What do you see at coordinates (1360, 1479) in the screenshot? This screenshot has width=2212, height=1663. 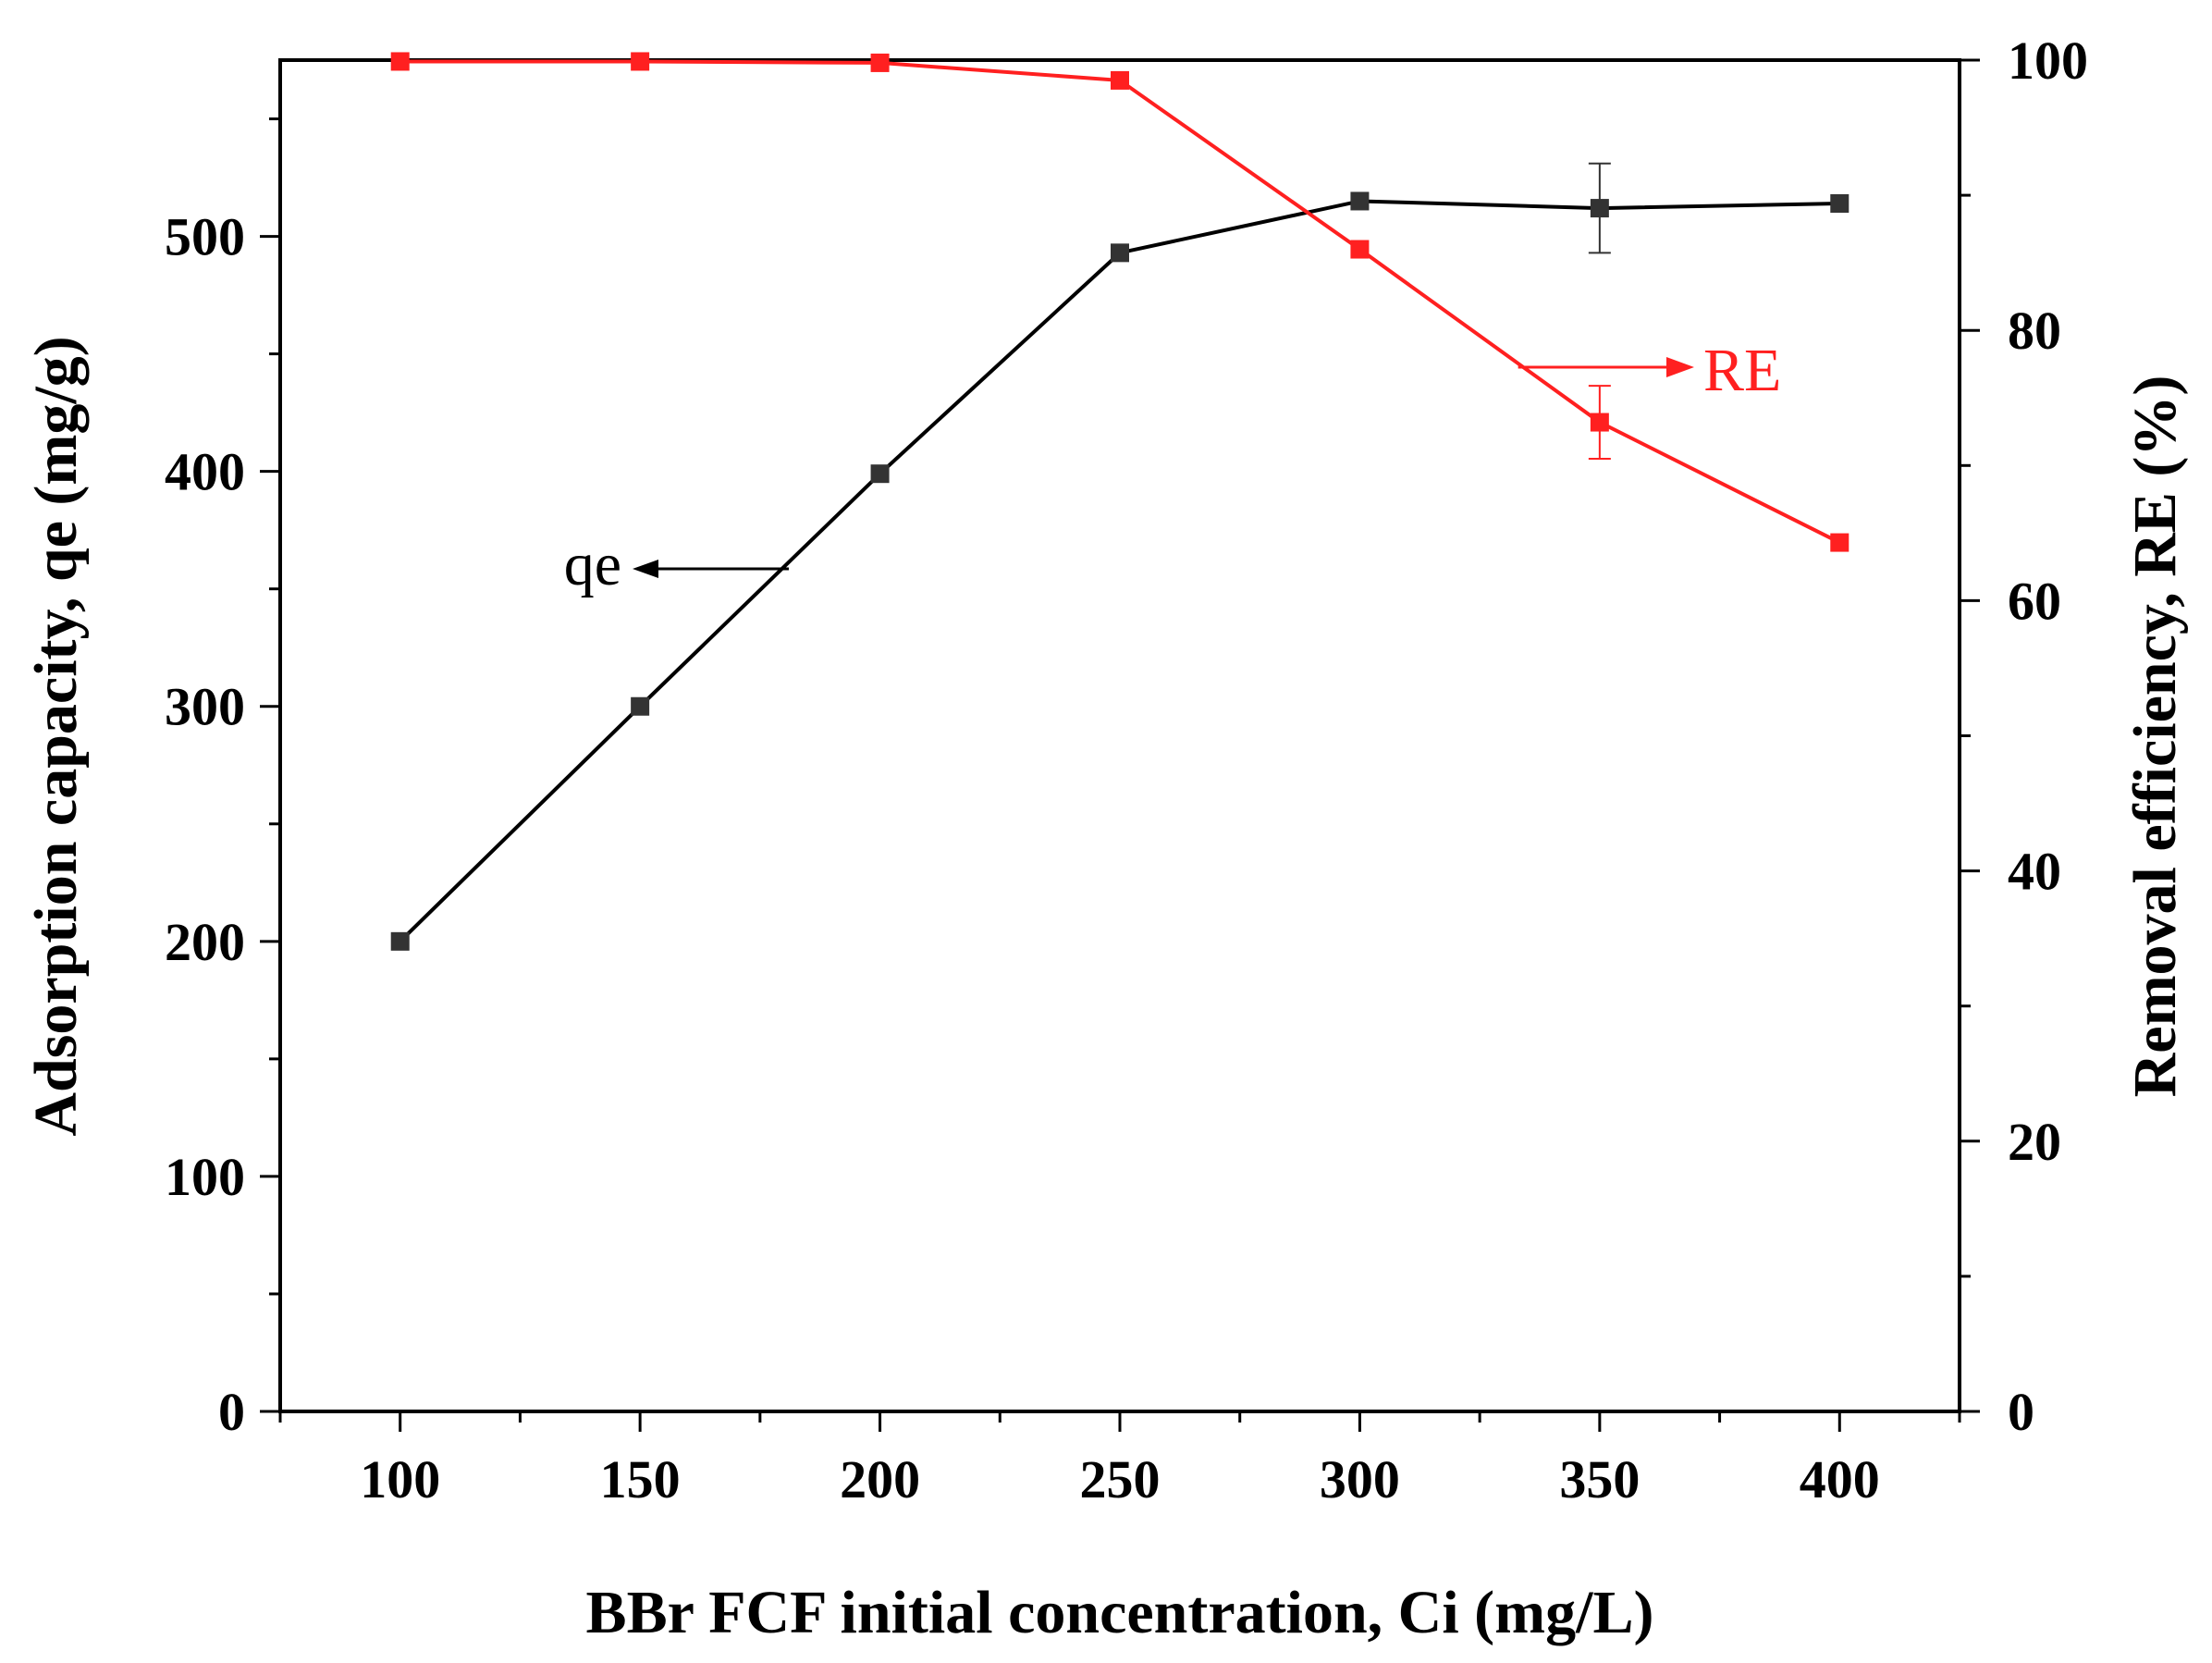 I see `x-tick-label: 300` at bounding box center [1360, 1479].